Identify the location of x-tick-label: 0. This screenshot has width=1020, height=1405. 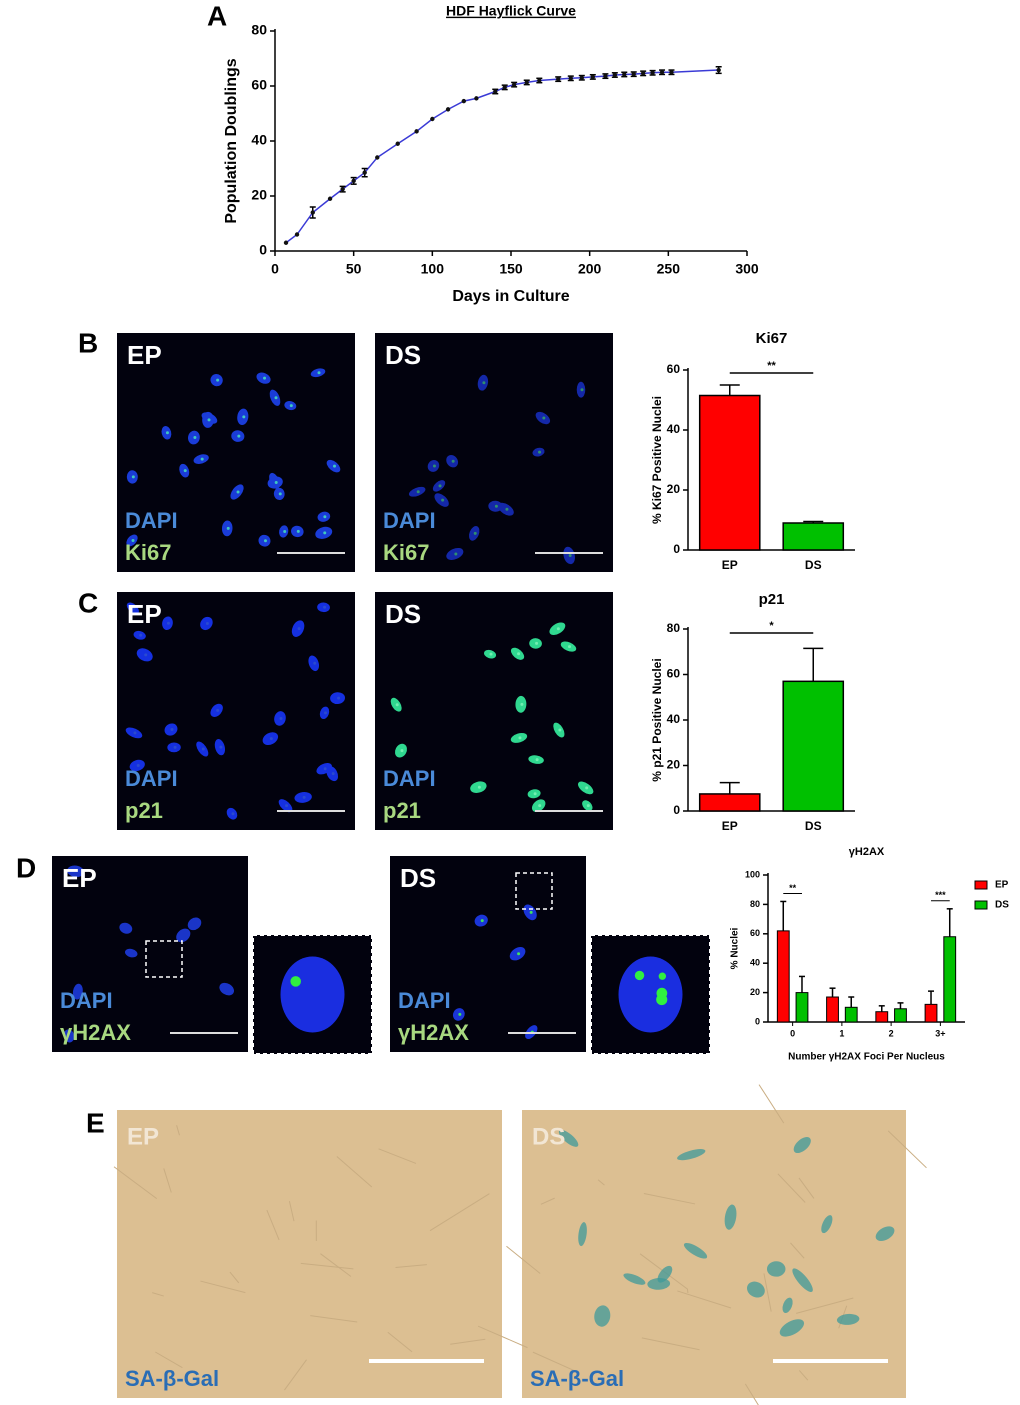
(275, 269).